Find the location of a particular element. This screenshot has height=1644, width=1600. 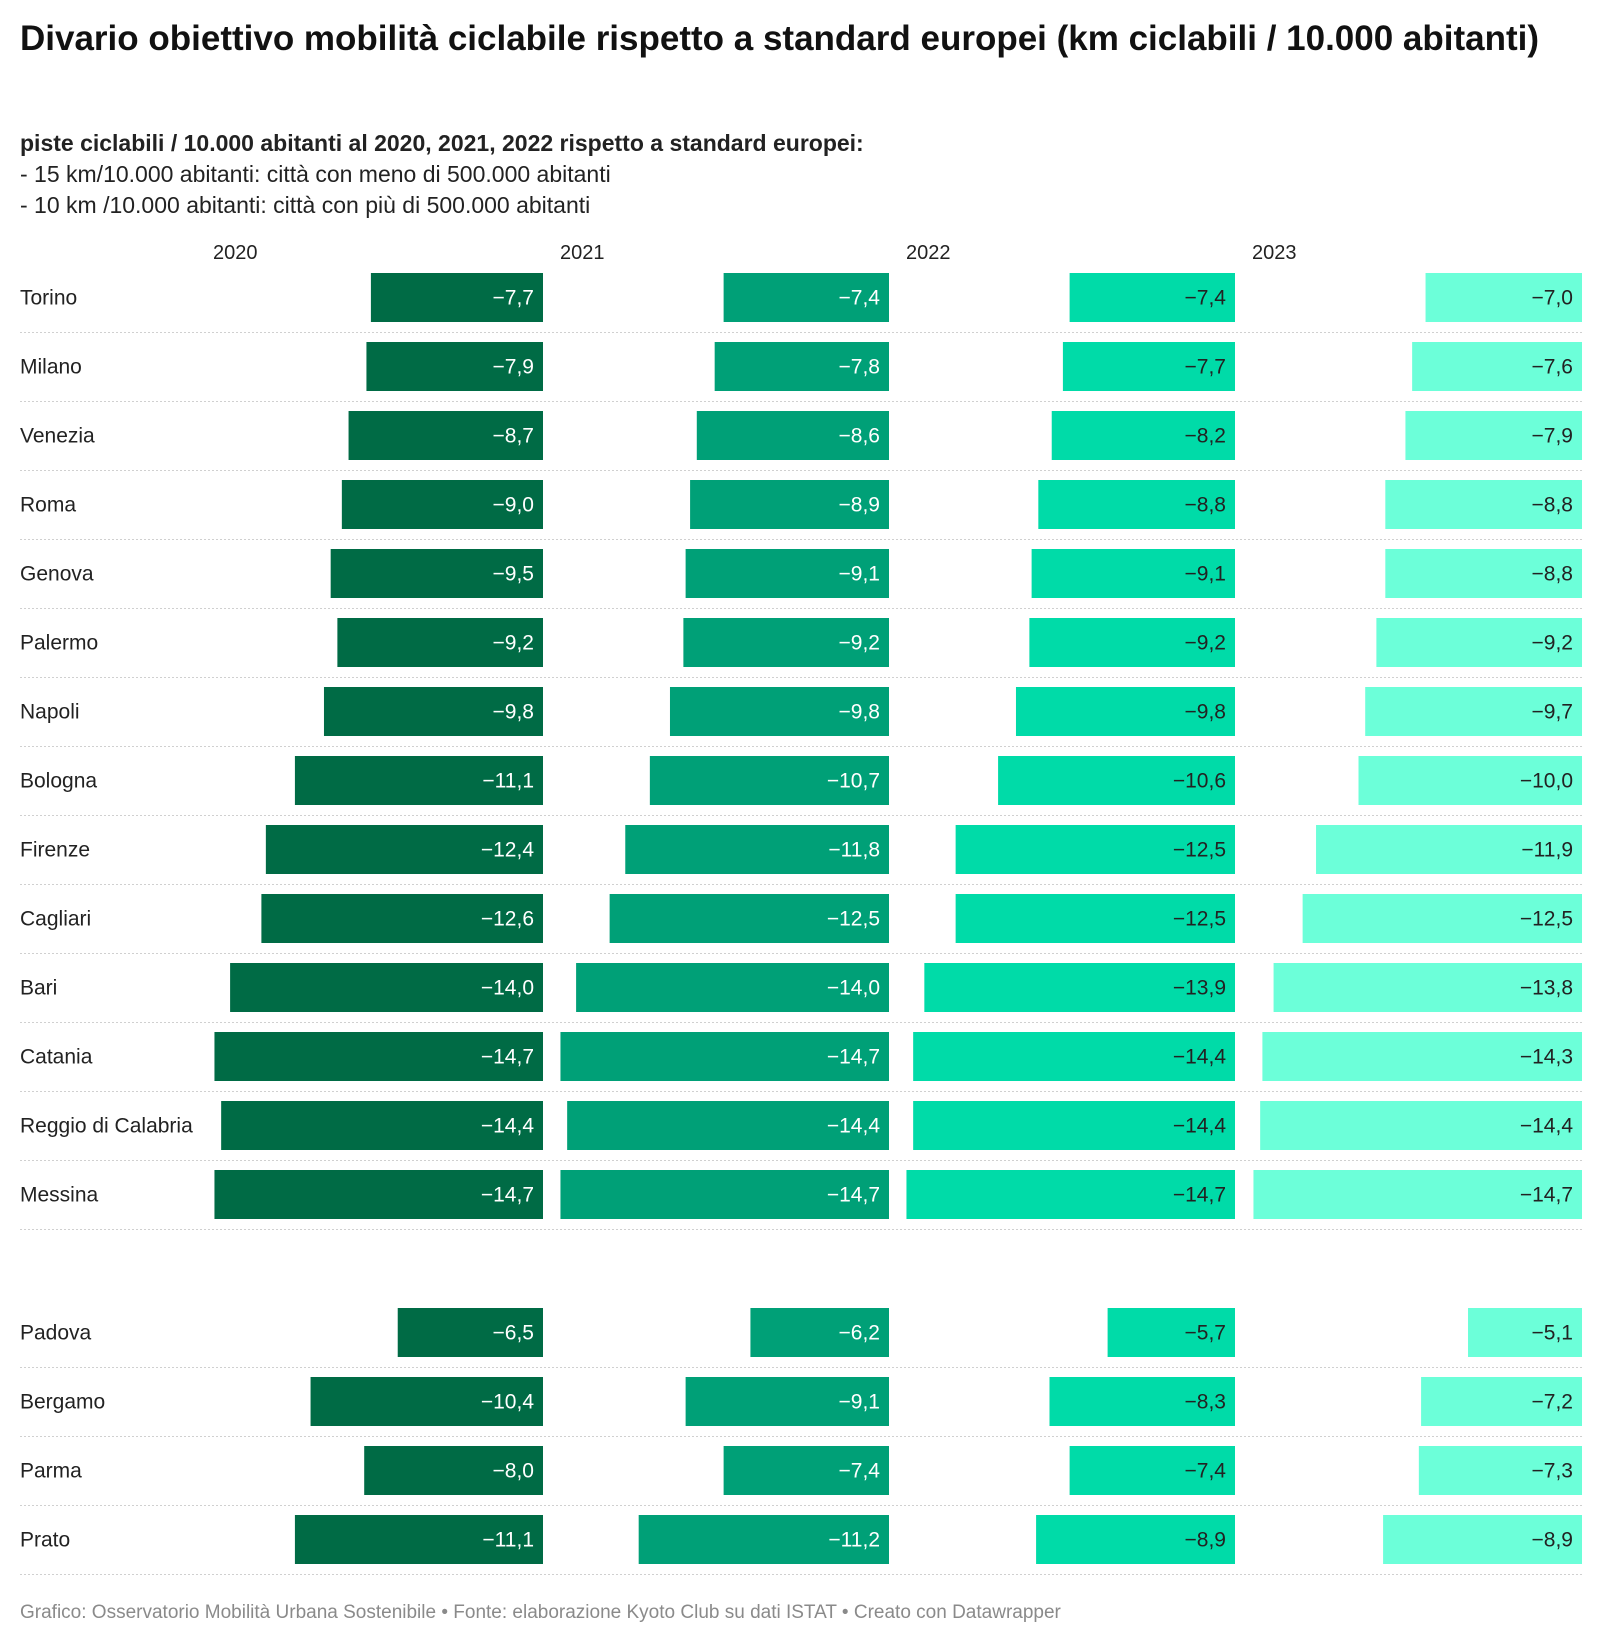

data-label: −11,9 is located at coordinates (1547, 850).